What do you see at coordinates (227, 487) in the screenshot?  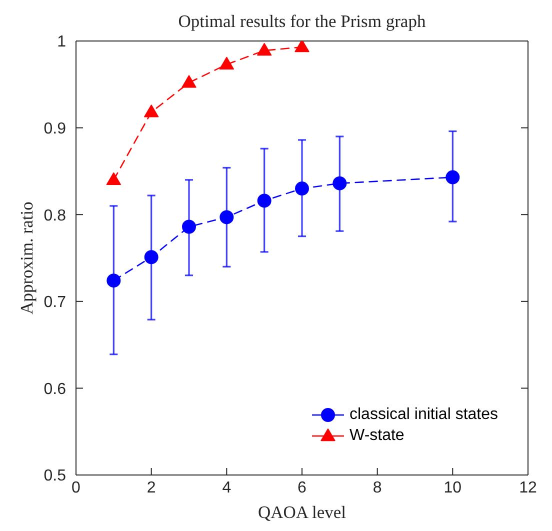 I see `x-tick-label: 4` at bounding box center [227, 487].